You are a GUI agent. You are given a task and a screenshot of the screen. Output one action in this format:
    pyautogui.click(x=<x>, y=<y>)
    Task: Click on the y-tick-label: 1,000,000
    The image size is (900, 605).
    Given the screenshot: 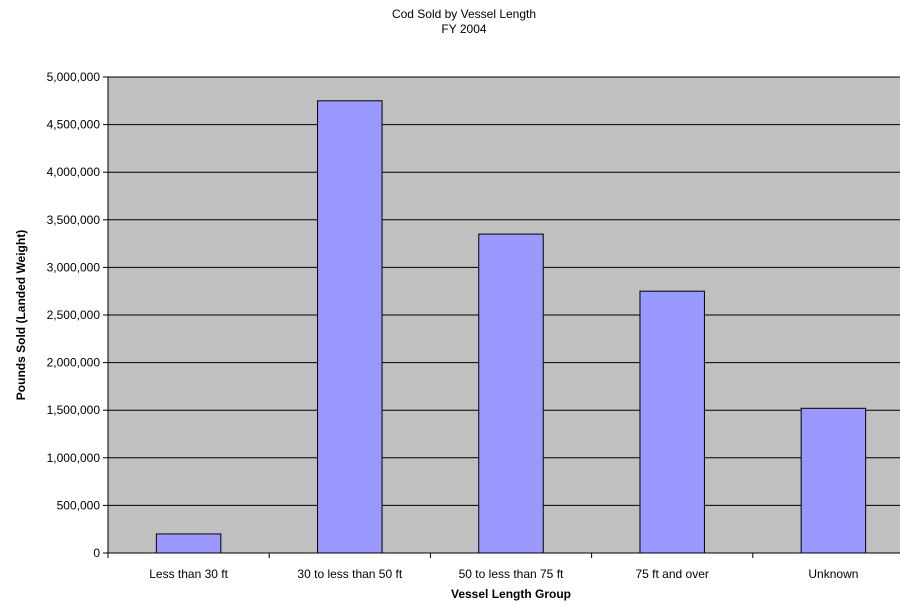 What is the action you would take?
    pyautogui.click(x=74, y=458)
    